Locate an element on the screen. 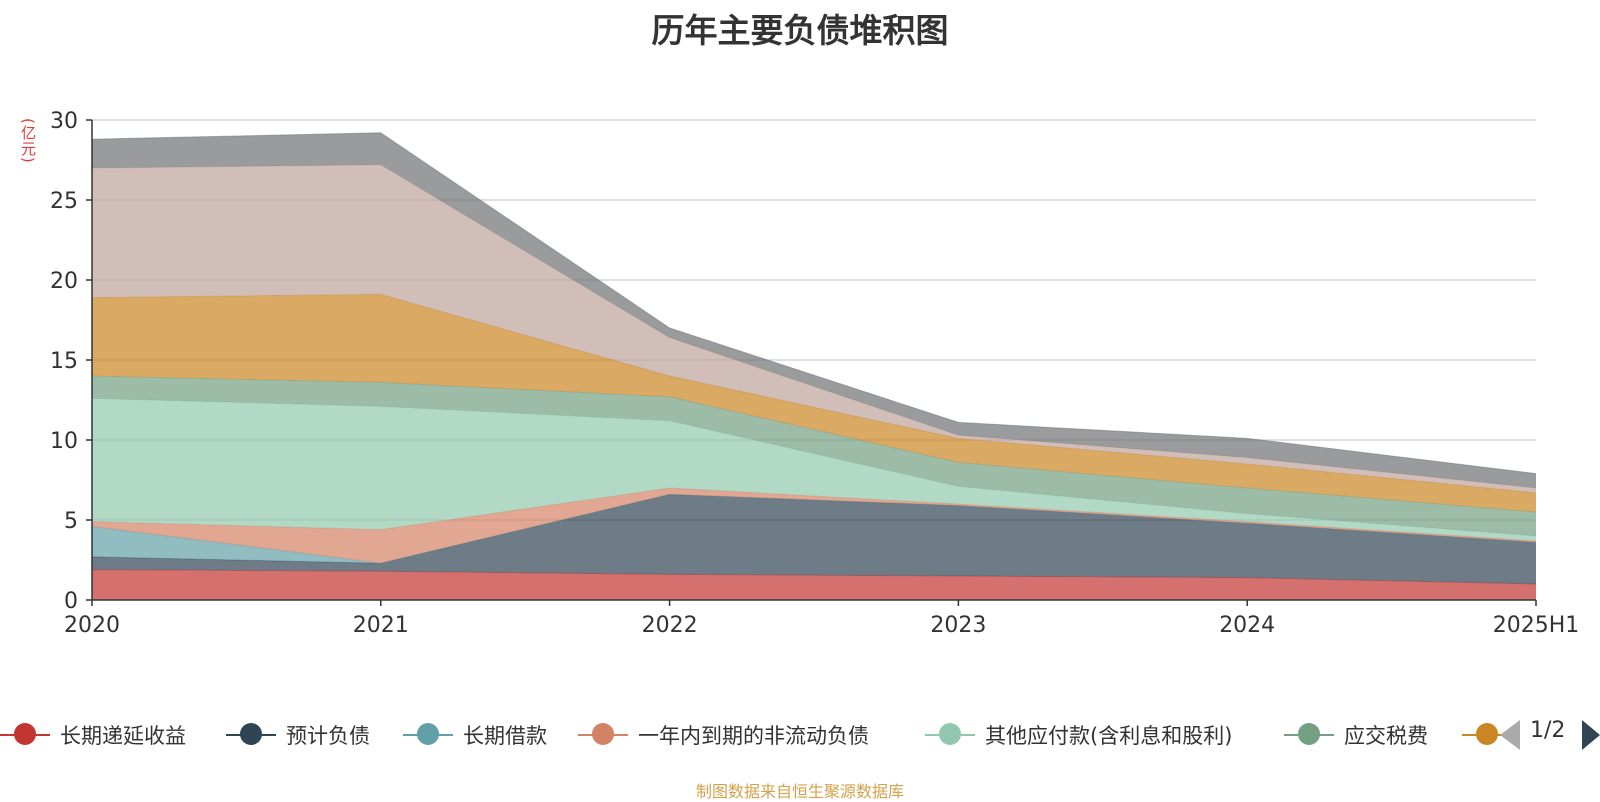 This screenshot has width=1600, height=802. legend-item: 长期借款 is located at coordinates (583, 734).